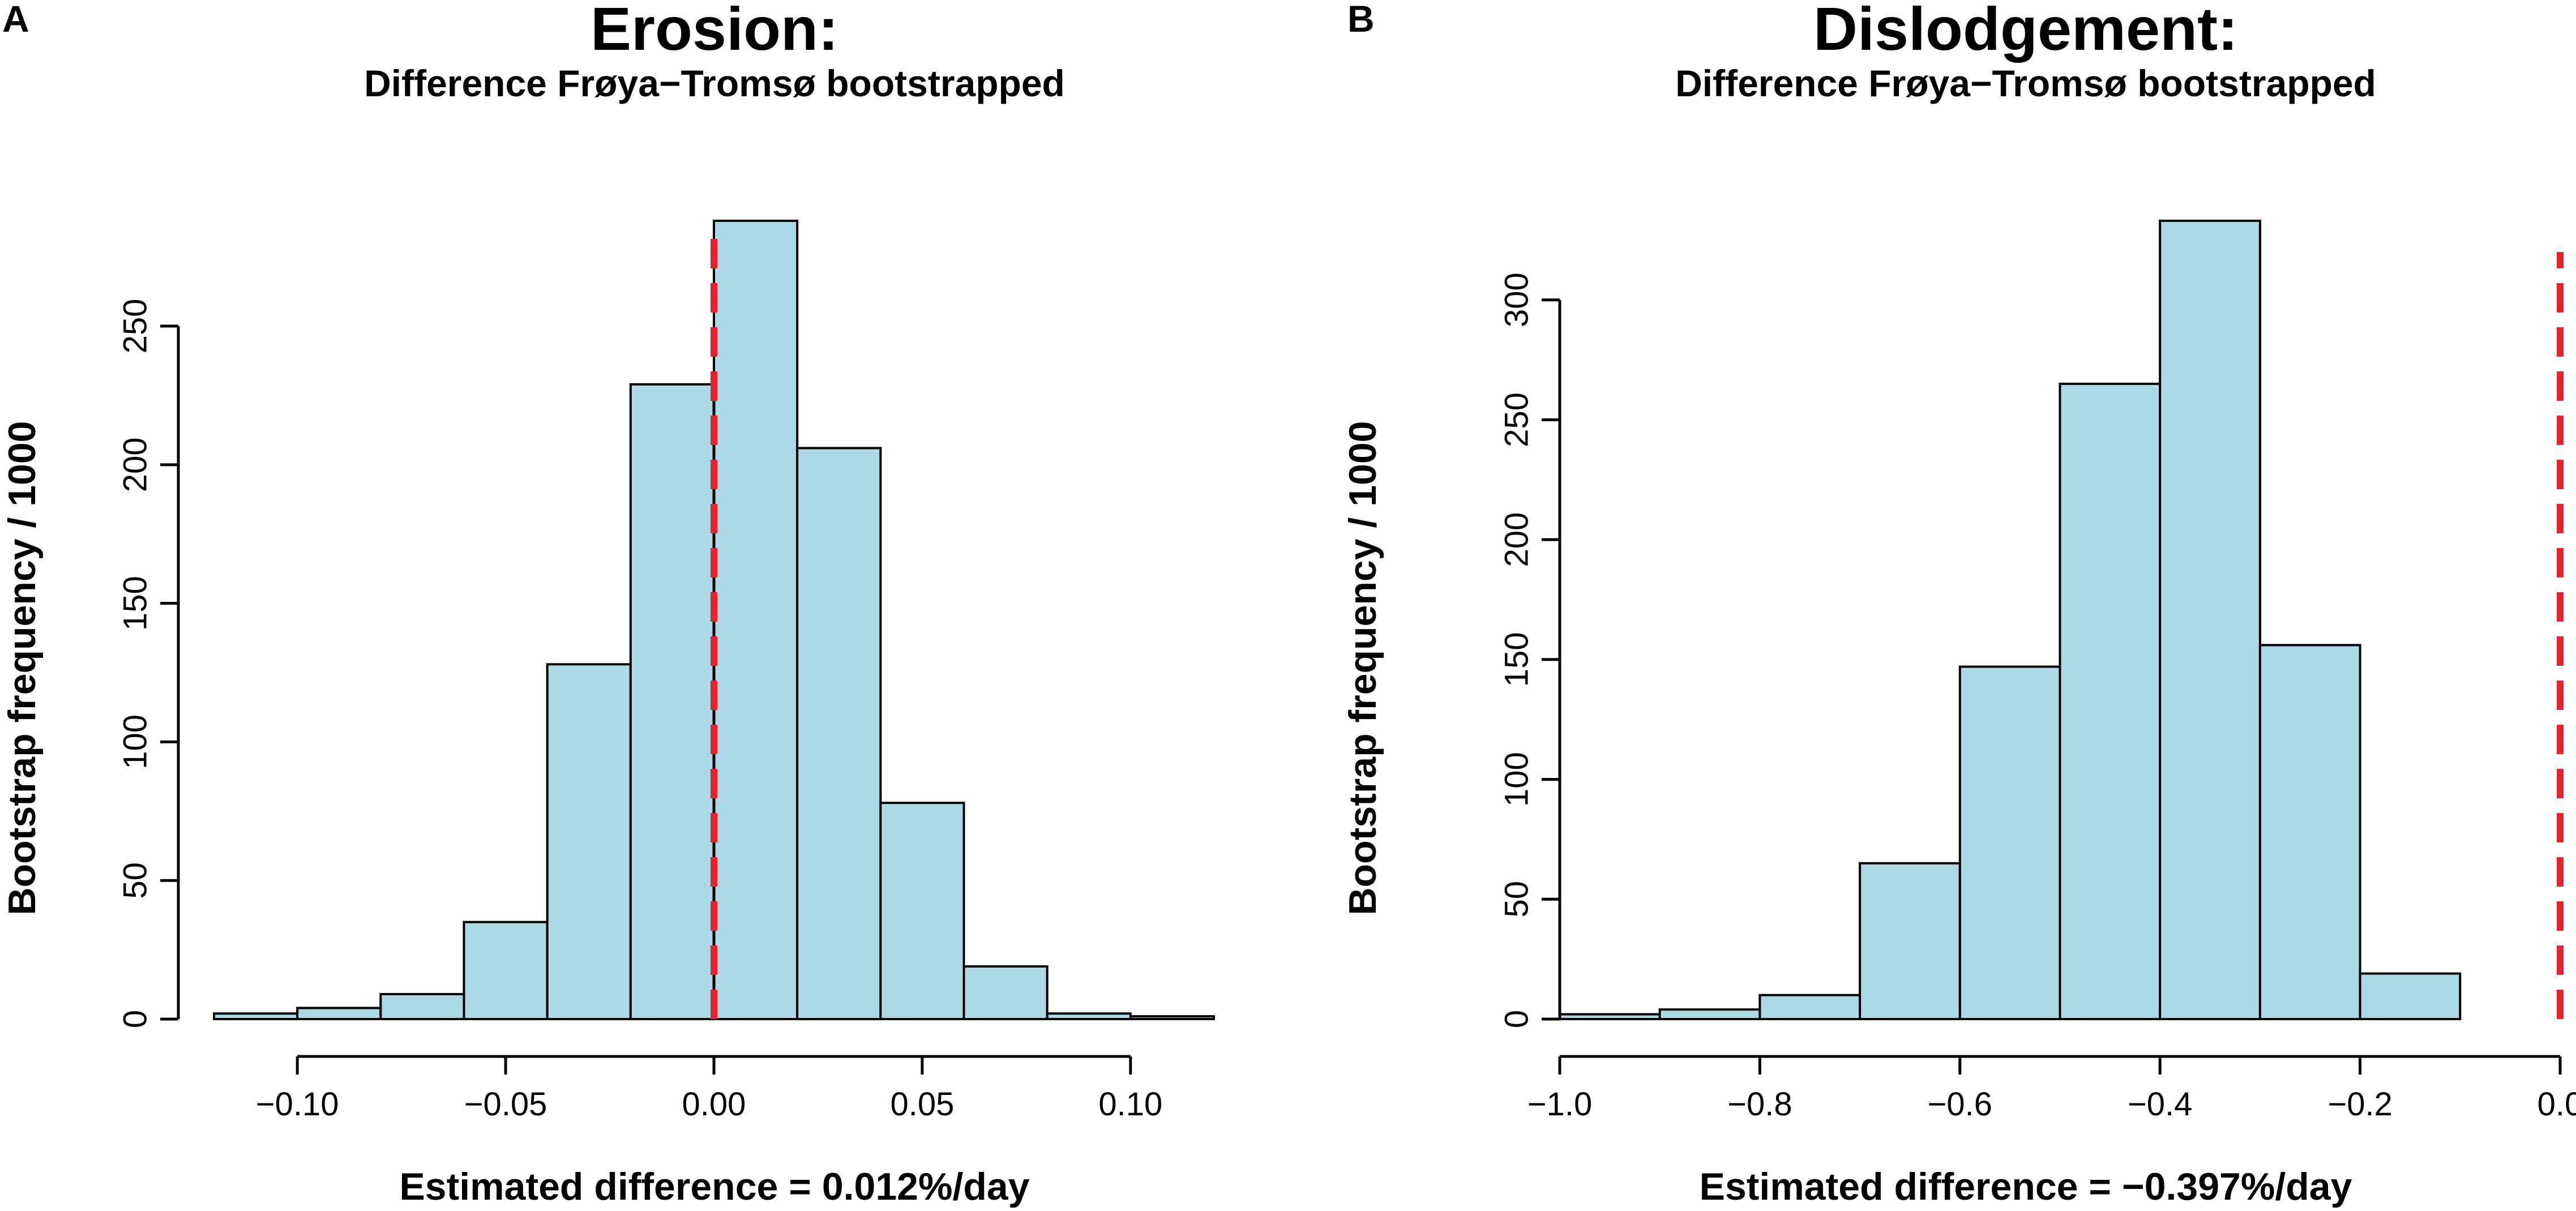 This screenshot has width=2576, height=1211. I want to click on chart-b-x-tick-label-4: −0.2, so click(2360, 1104).